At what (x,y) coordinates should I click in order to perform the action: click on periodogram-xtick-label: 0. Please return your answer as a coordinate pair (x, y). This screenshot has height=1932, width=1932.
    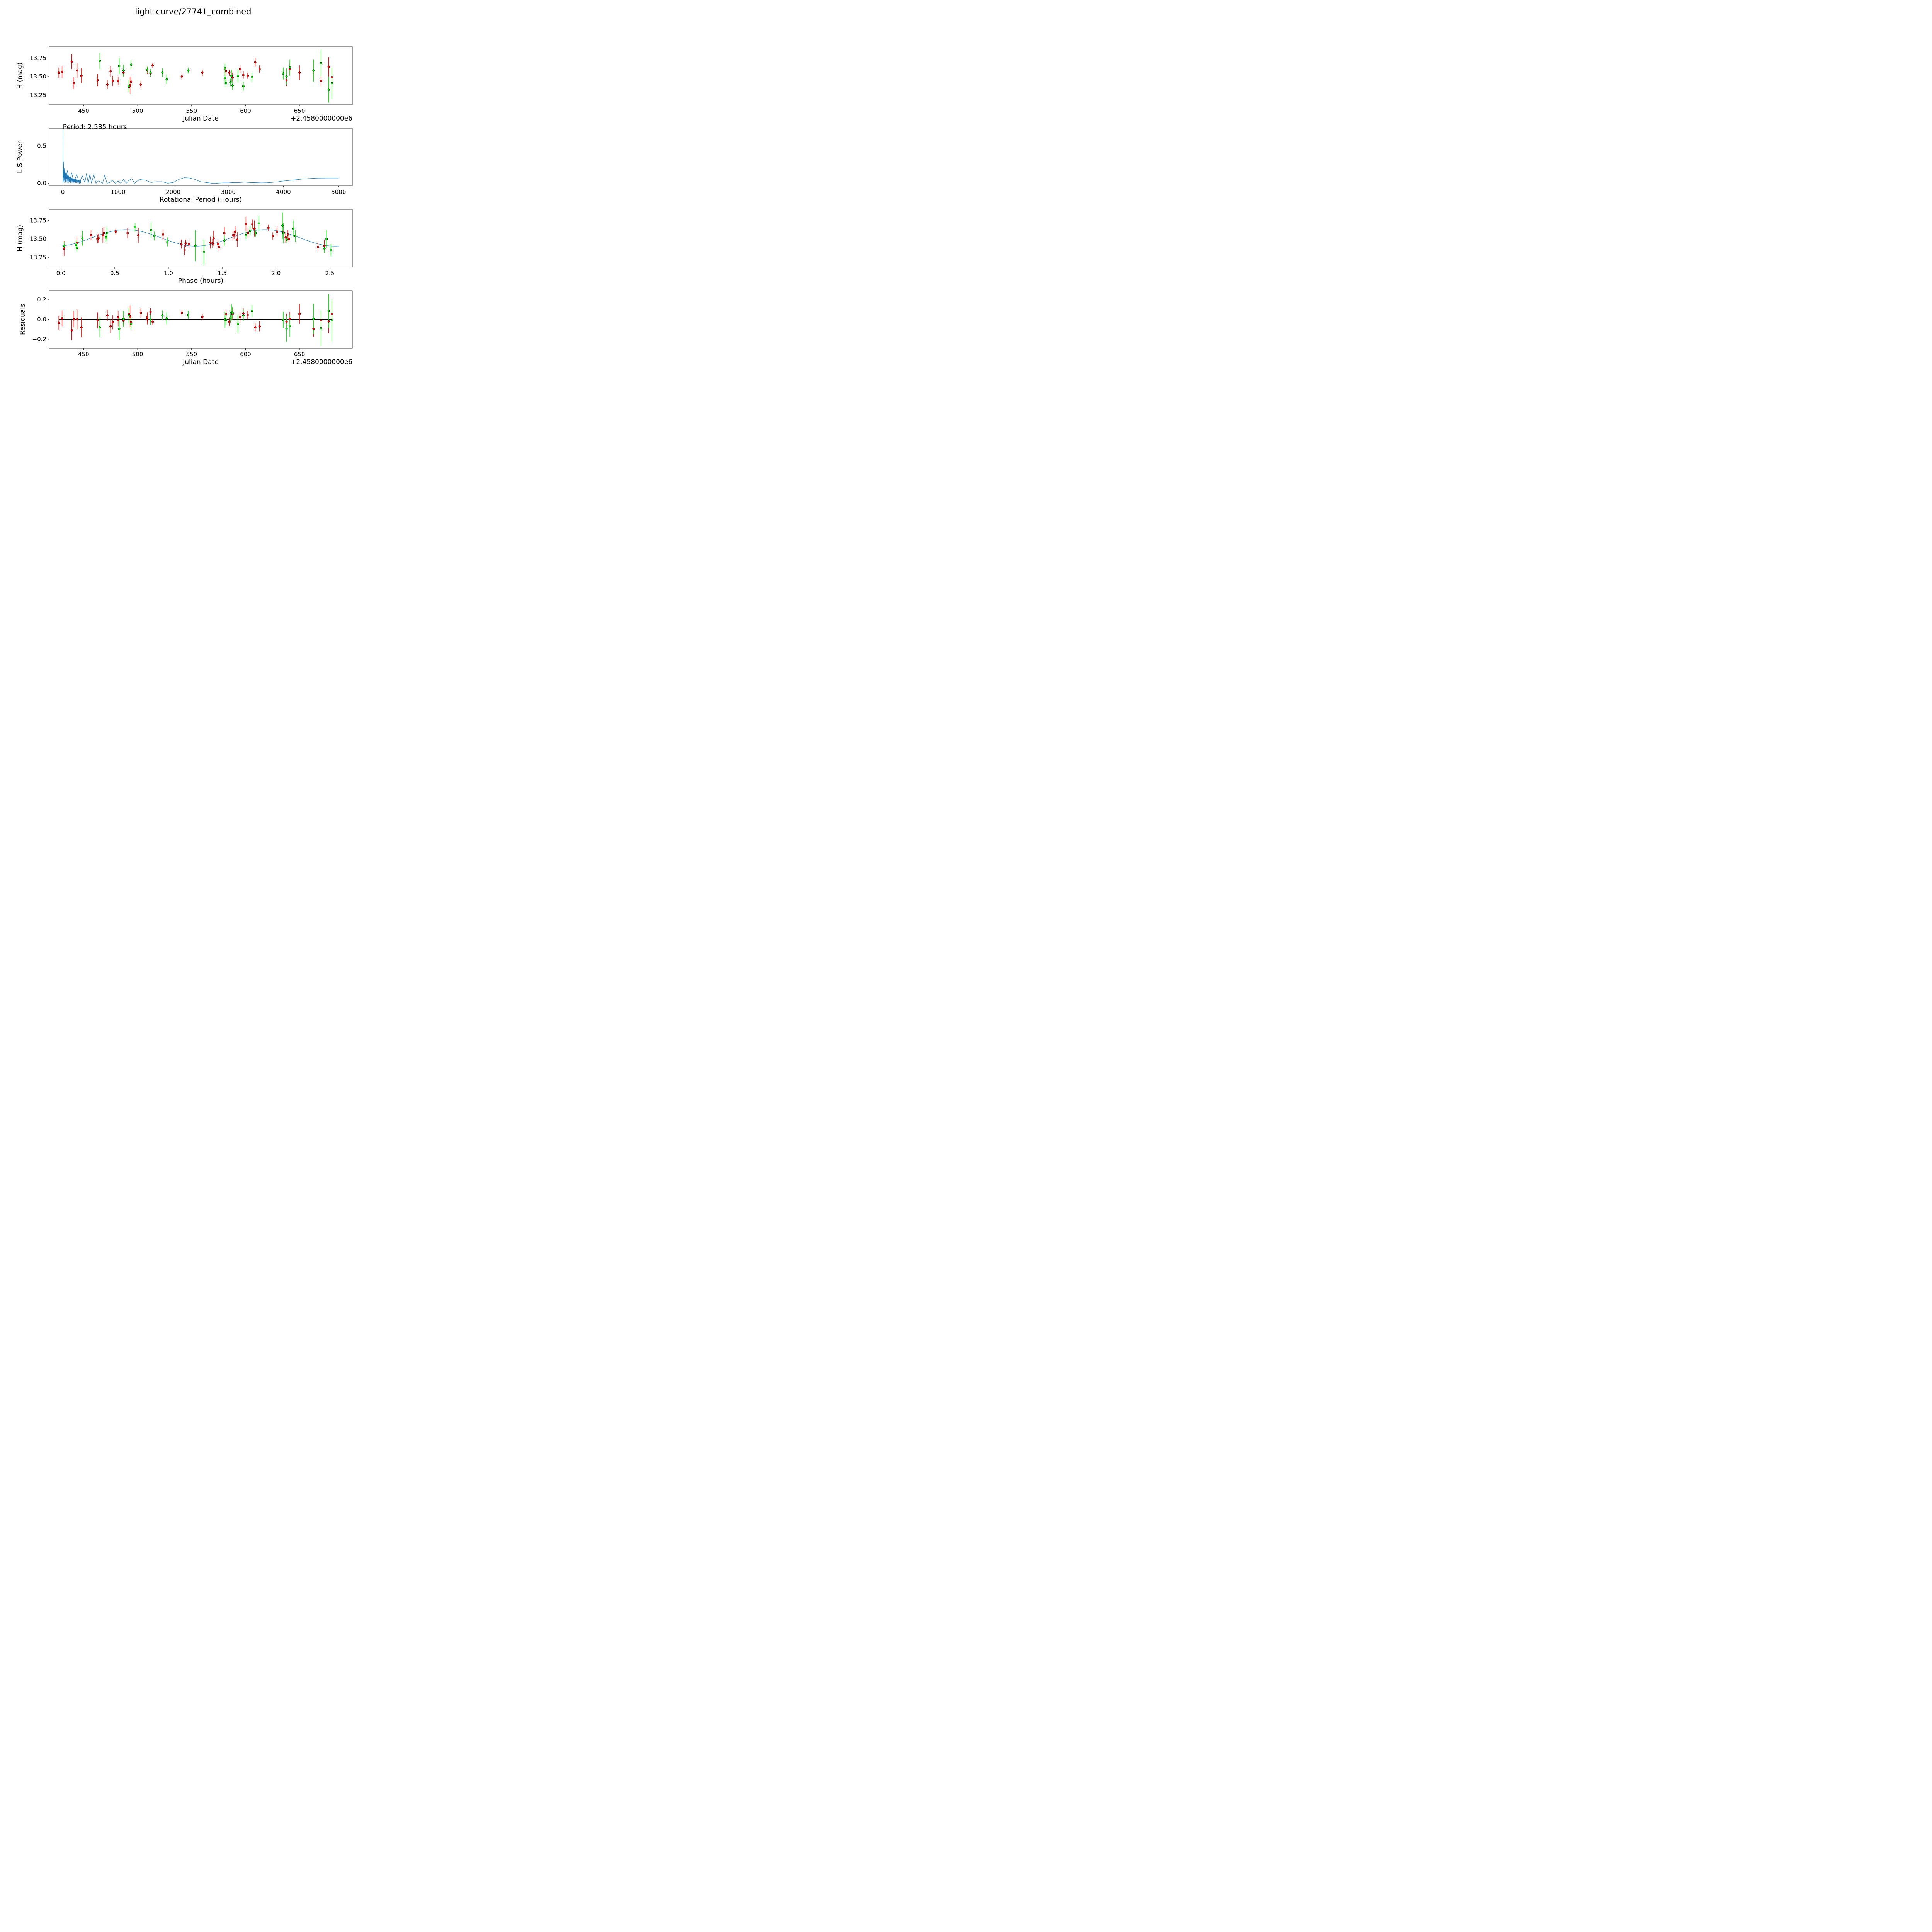
    Looking at the image, I should click on (63, 192).